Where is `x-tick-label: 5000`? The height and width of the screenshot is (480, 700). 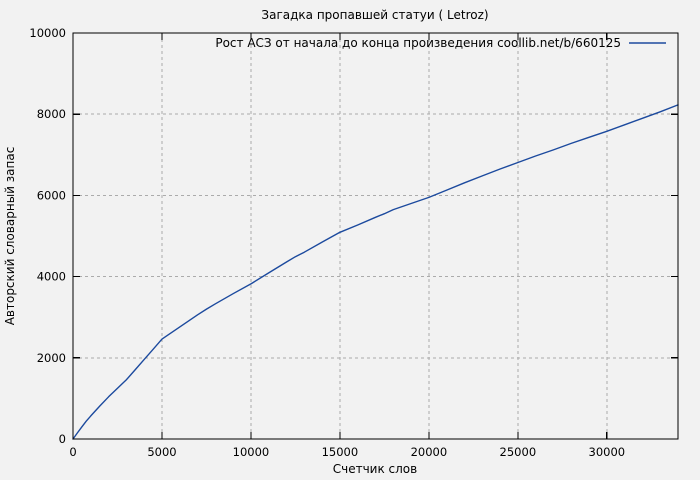
x-tick-label: 5000 is located at coordinates (161, 452).